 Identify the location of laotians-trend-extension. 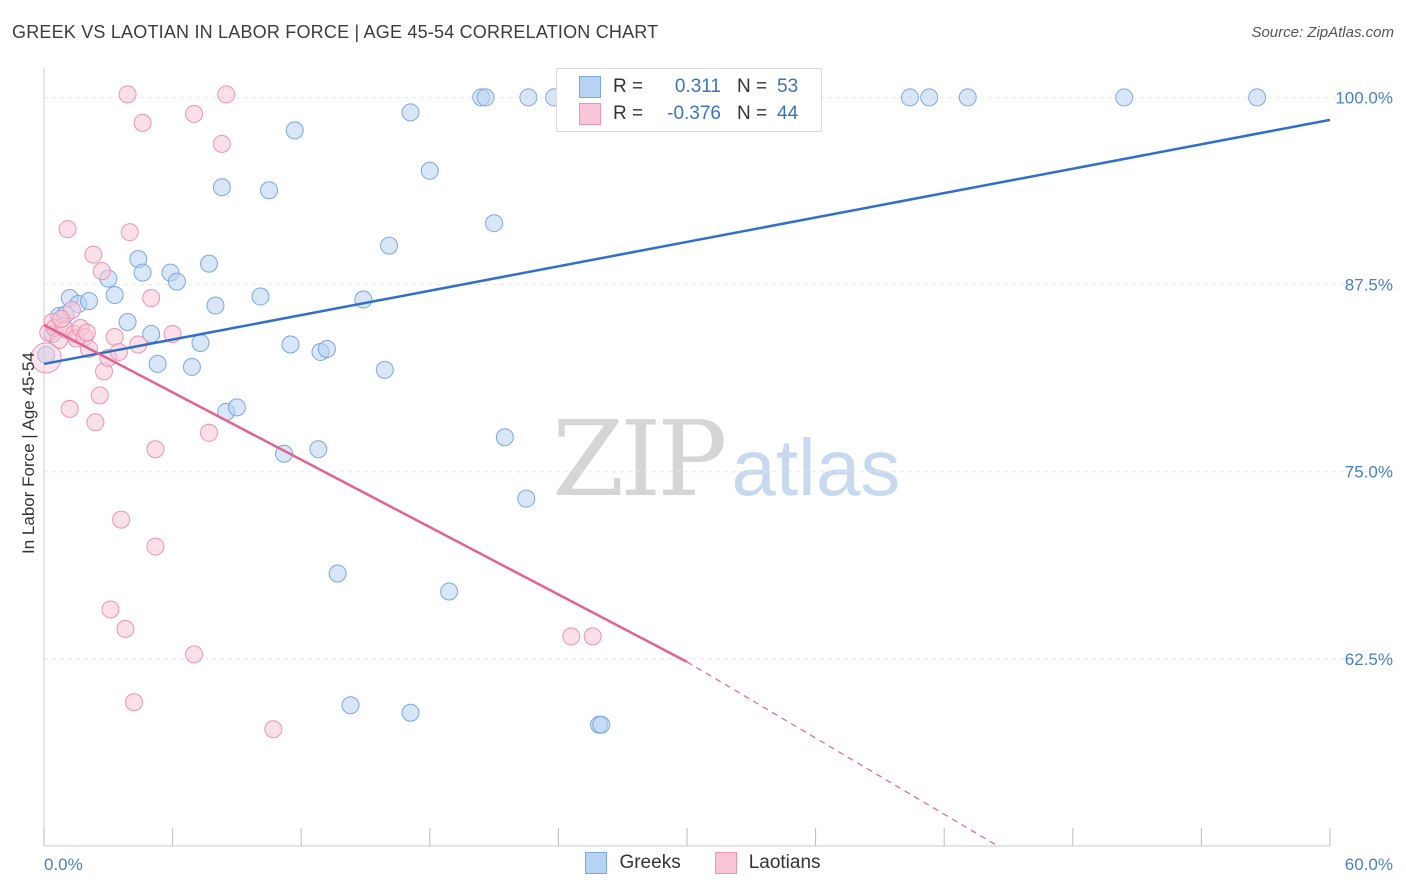
(842, 754).